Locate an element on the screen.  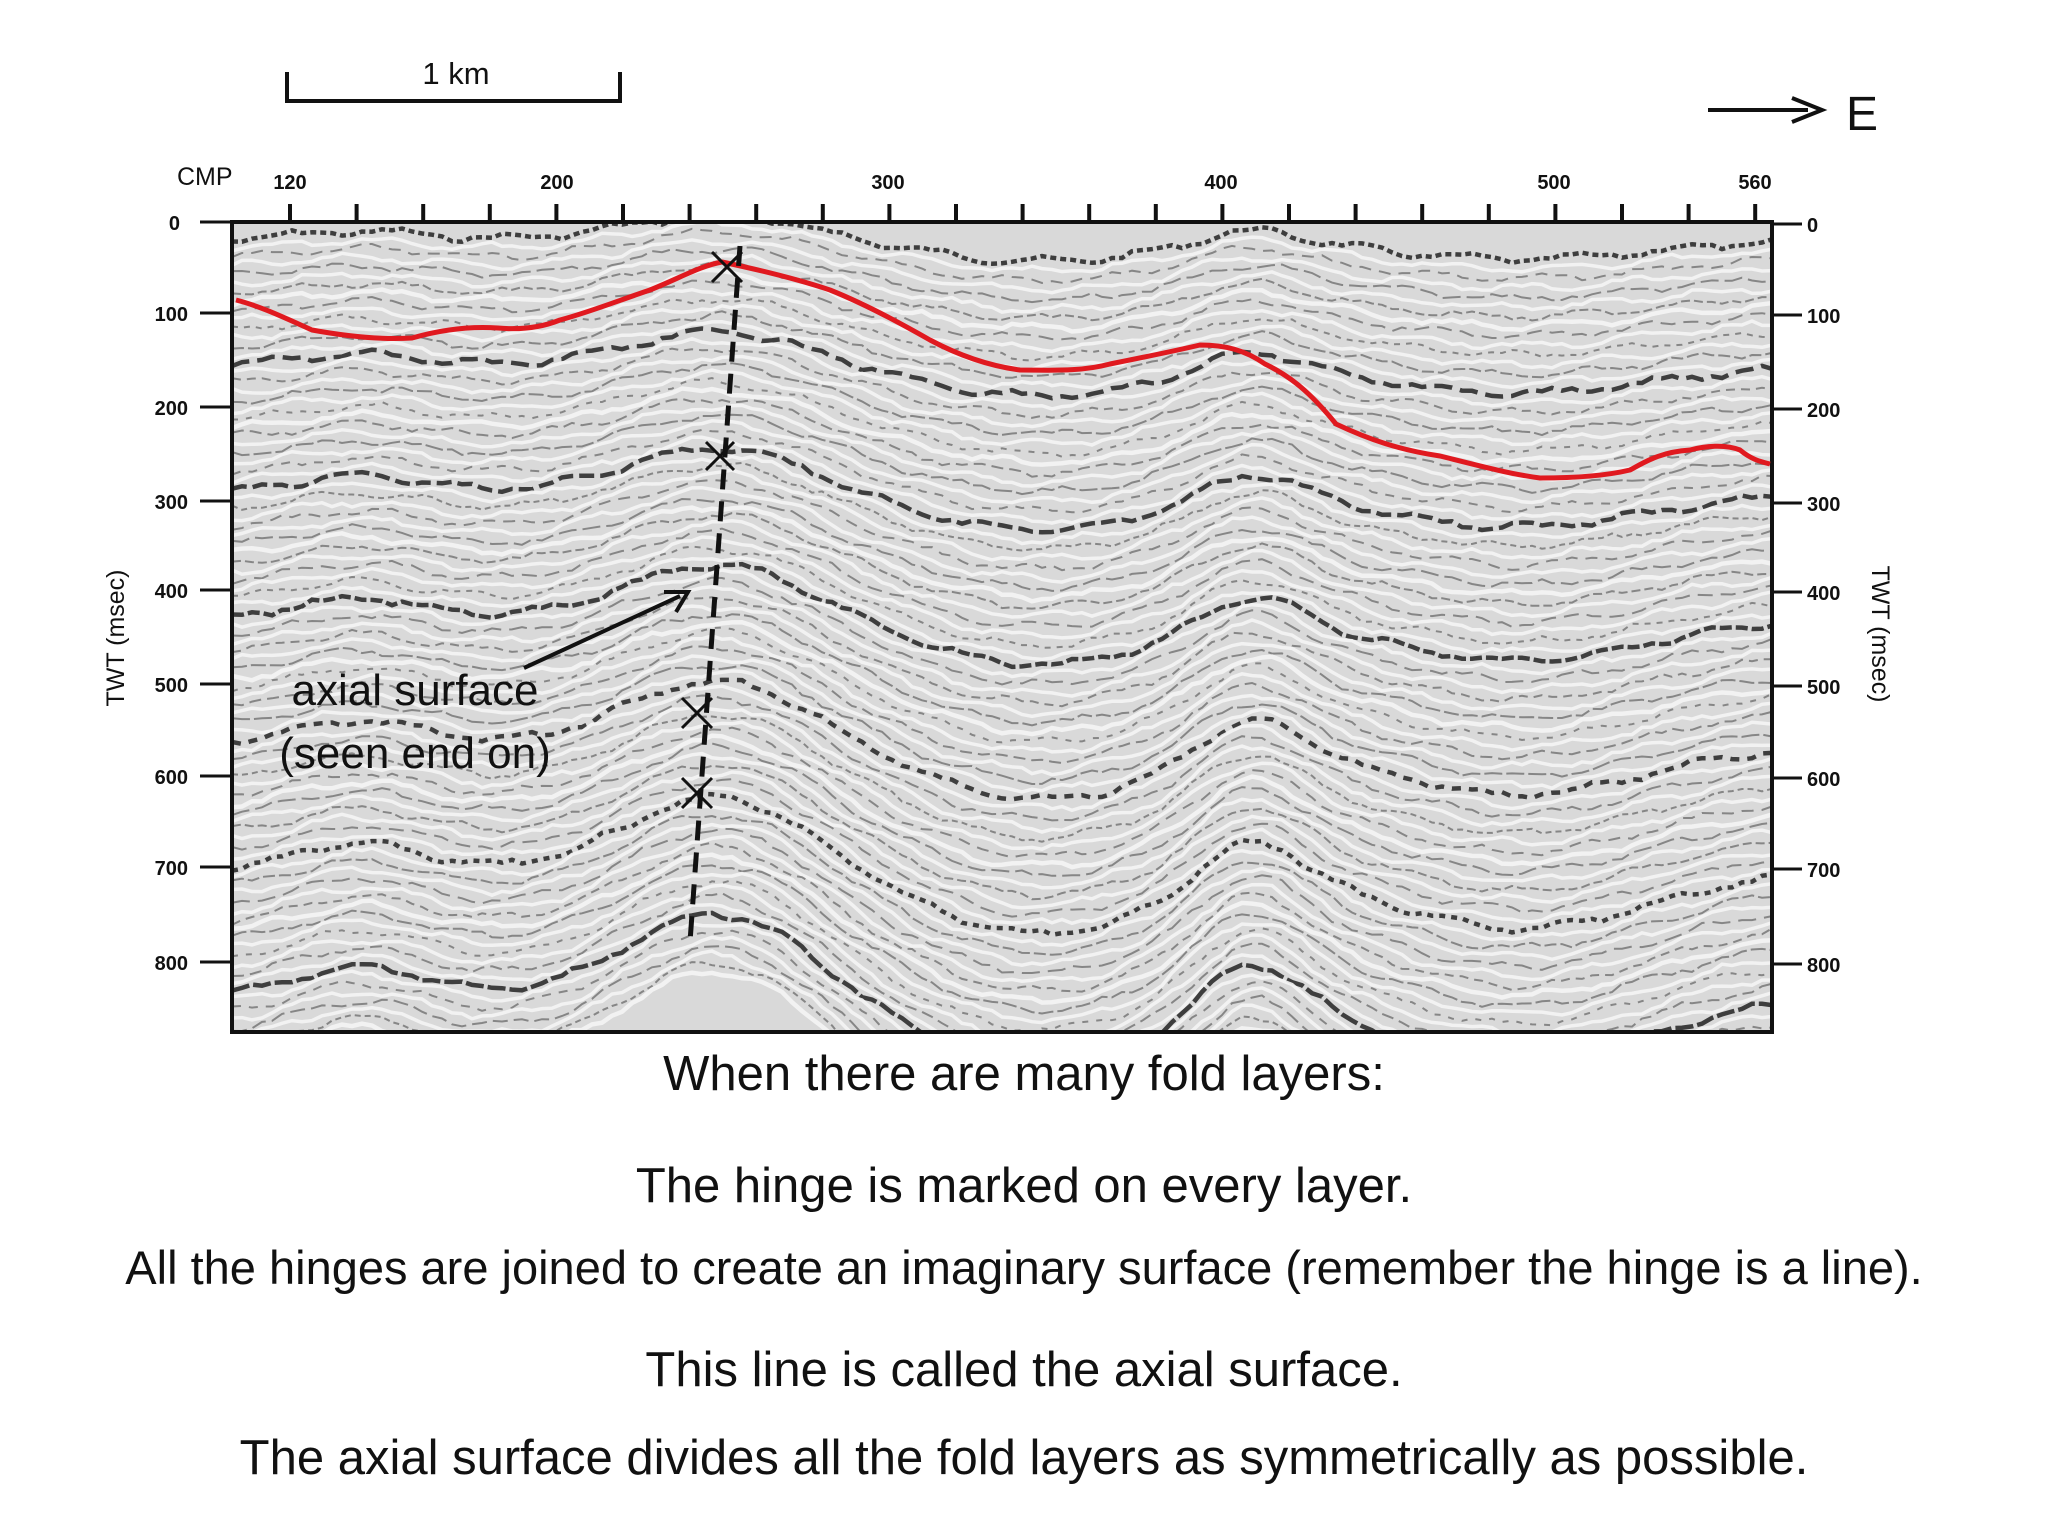
cmp-tick-label-400: 400 is located at coordinates (1220, 183).